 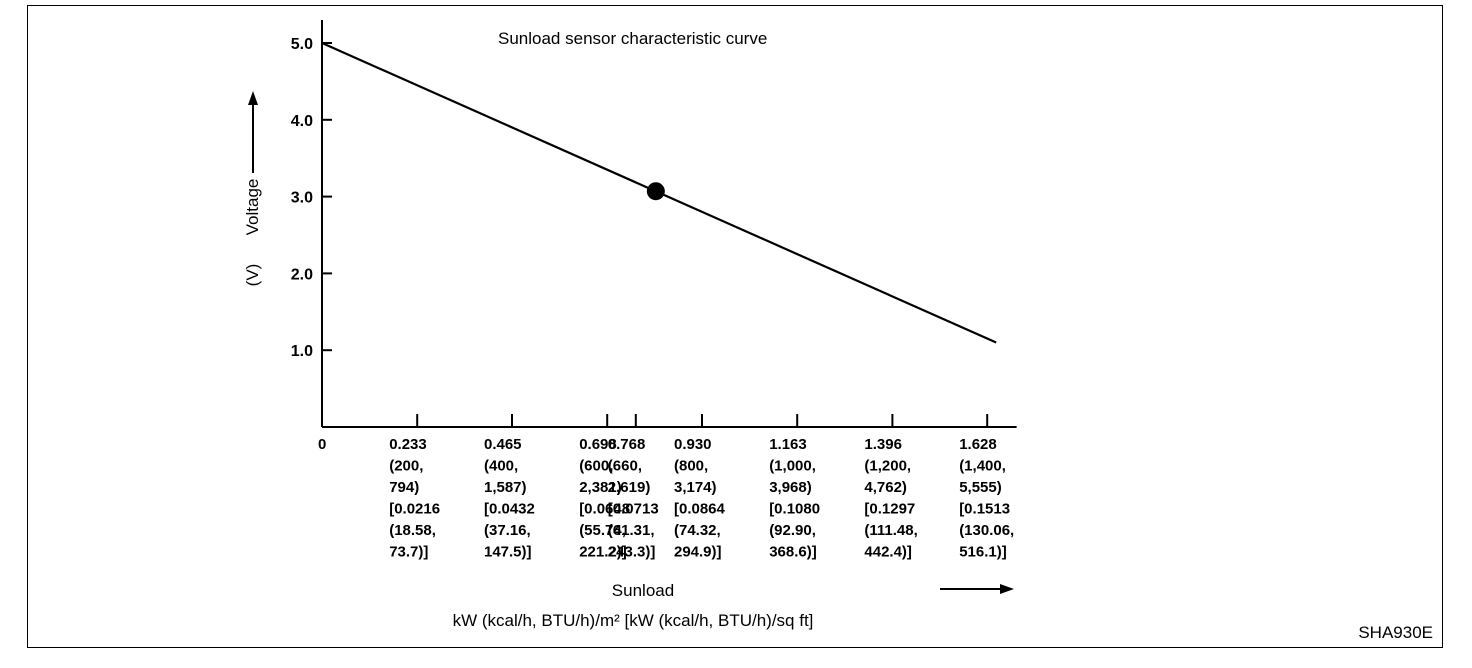 What do you see at coordinates (509, 498) in the screenshot?
I see `x-tick-label: 0.465 (400, 1,587) [0.0432 (37.16, 147.5)]` at bounding box center [509, 498].